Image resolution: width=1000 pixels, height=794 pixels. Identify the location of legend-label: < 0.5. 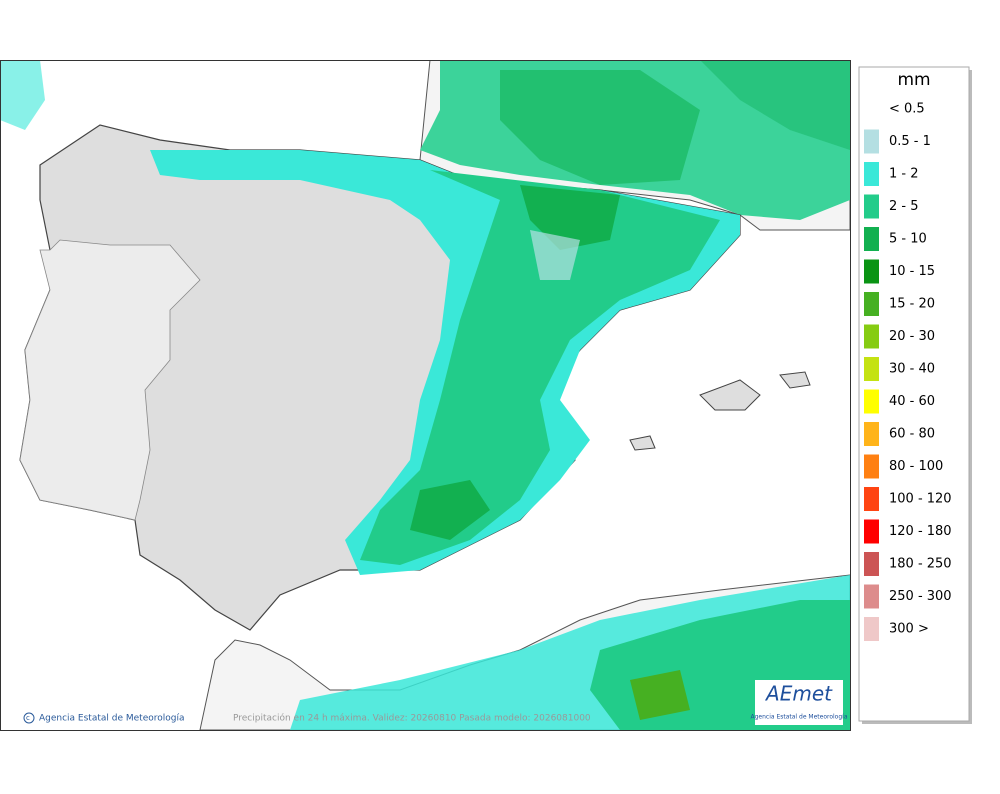
(907, 109).